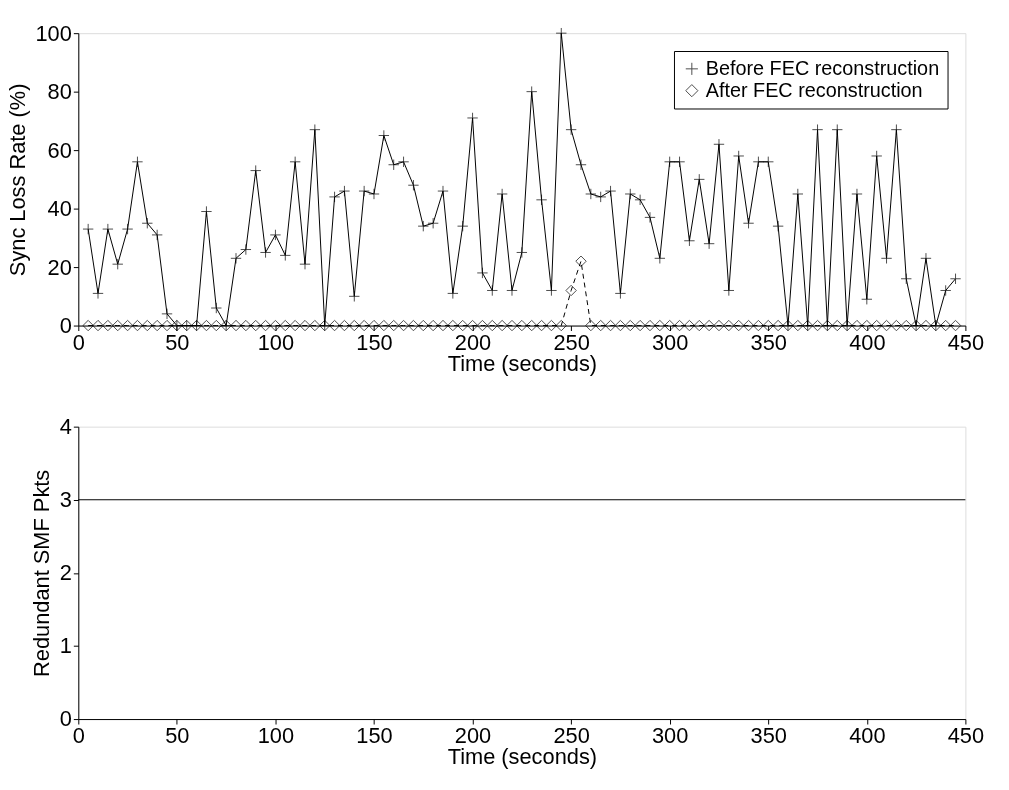  I want to click on y-axis-title: Sync Loss Rate (%), so click(17, 180).